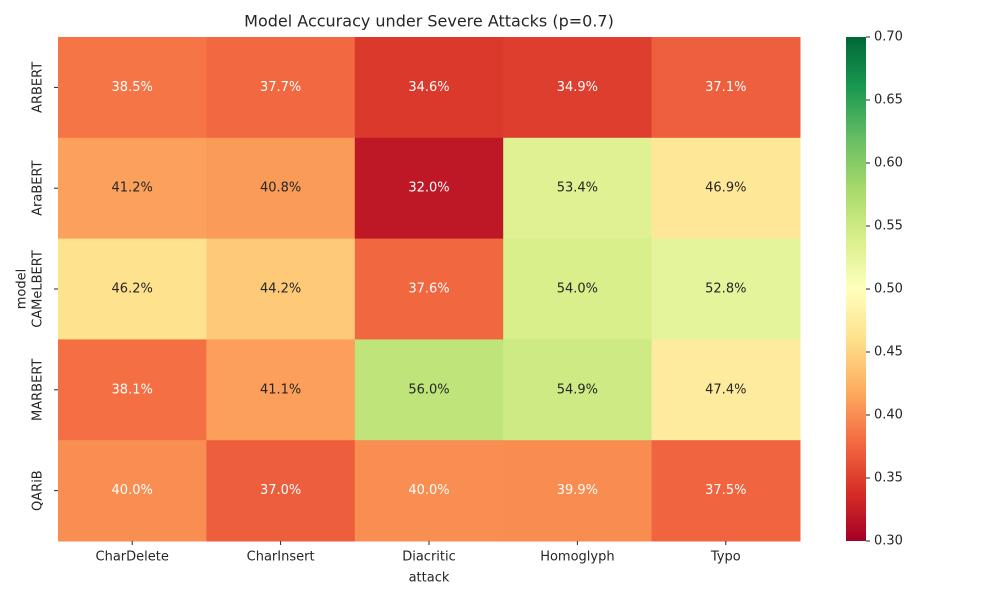  What do you see at coordinates (725, 557) in the screenshot?
I see `x-tick-label: Typo` at bounding box center [725, 557].